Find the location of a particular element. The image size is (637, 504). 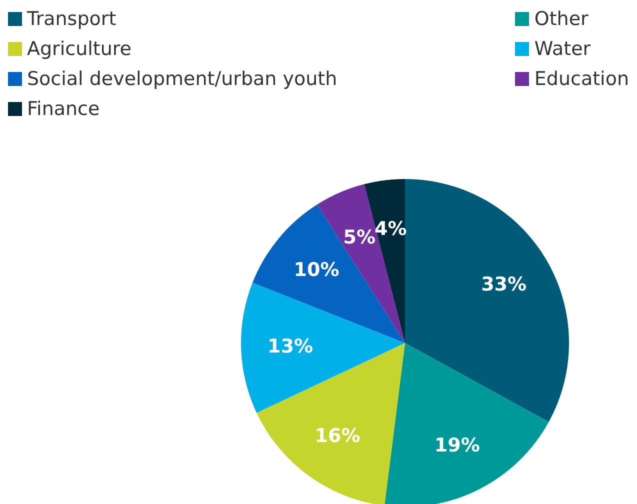

legend-label: Finance is located at coordinates (63, 109).